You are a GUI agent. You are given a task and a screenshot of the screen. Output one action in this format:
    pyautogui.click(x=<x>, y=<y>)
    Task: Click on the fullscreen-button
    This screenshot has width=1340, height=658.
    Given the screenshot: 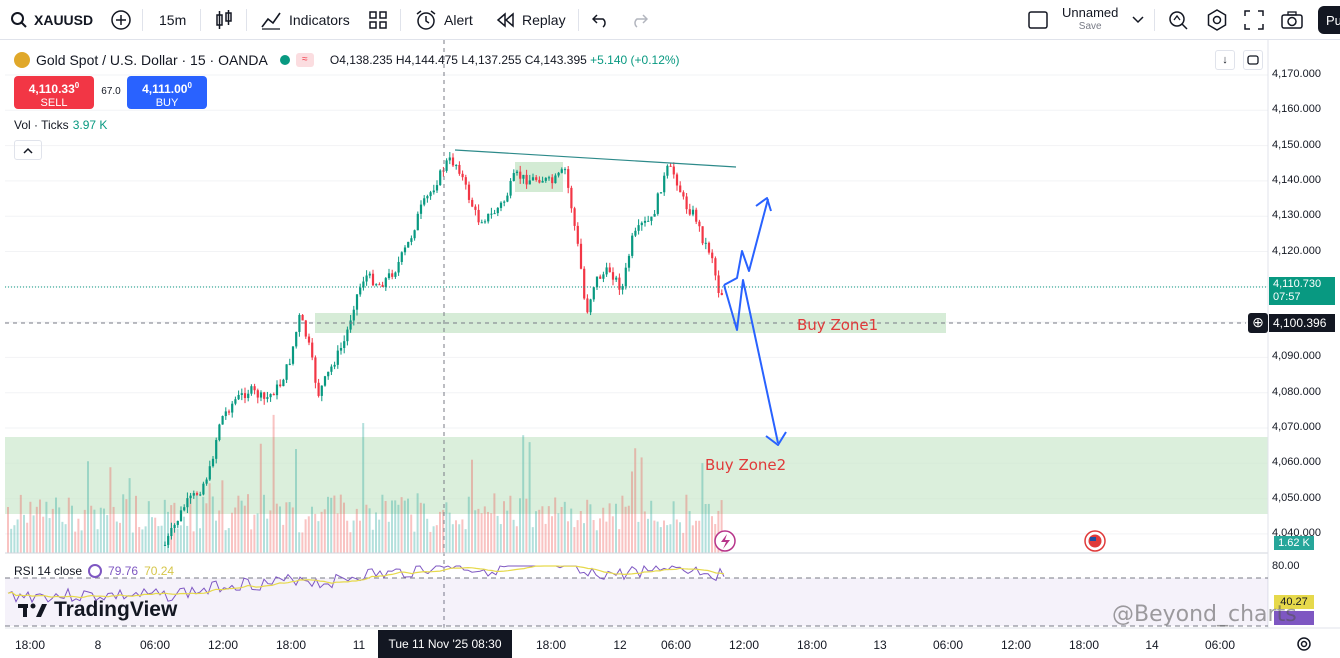 What is the action you would take?
    pyautogui.click(x=1254, y=20)
    